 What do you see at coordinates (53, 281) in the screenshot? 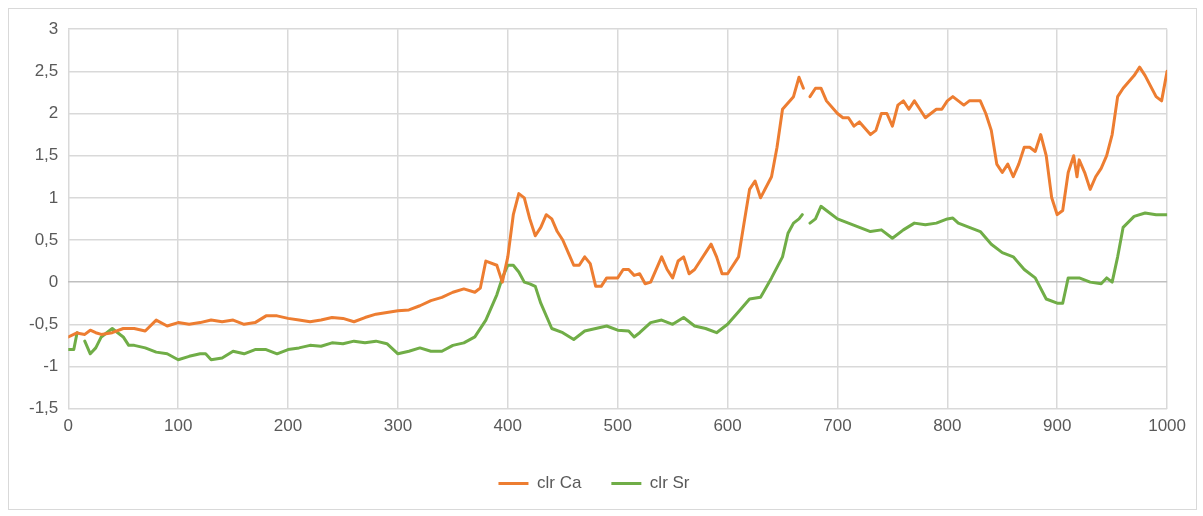
I see `y-tick-label: 0` at bounding box center [53, 281].